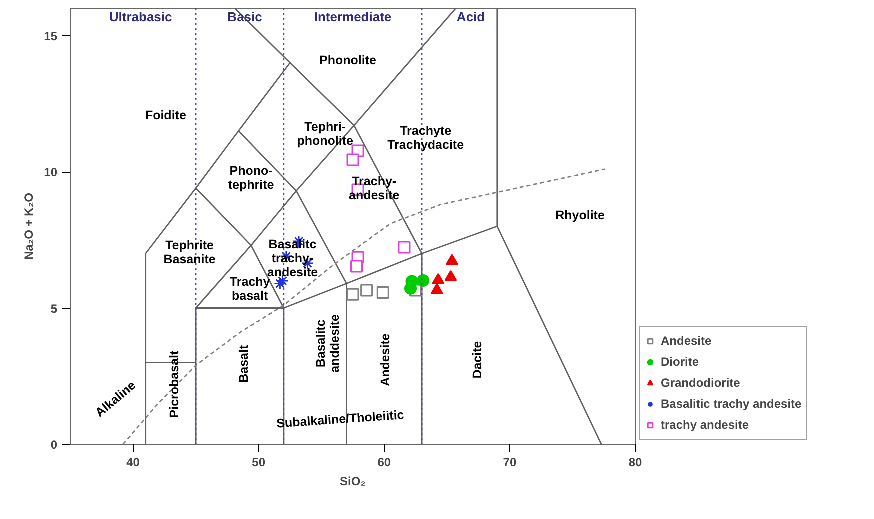 Image resolution: width=874 pixels, height=519 pixels. What do you see at coordinates (705, 425) in the screenshot?
I see `legend-label: trachy andesite` at bounding box center [705, 425].